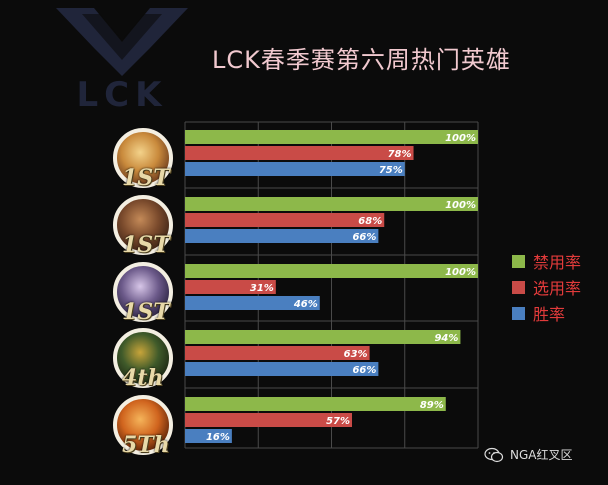  What do you see at coordinates (356, 354) in the screenshot?
I see `data-label: 63%` at bounding box center [356, 354].